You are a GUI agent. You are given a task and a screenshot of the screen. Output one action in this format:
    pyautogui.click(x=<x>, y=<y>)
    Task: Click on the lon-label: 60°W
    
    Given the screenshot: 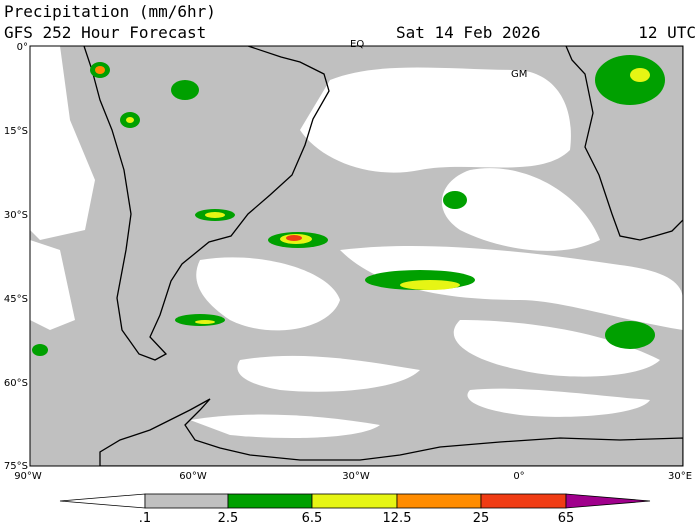 What is the action you would take?
    pyautogui.click(x=193, y=476)
    